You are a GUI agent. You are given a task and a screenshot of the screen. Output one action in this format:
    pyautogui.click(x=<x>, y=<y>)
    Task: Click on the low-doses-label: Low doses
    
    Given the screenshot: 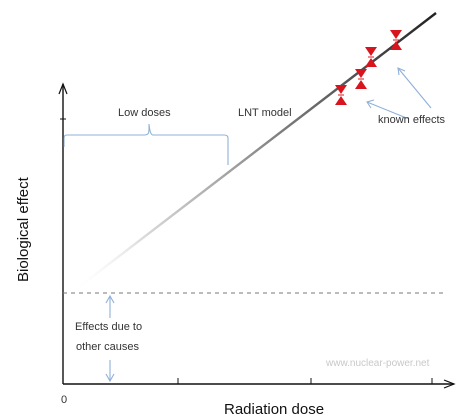 What is the action you would take?
    pyautogui.click(x=144, y=113)
    